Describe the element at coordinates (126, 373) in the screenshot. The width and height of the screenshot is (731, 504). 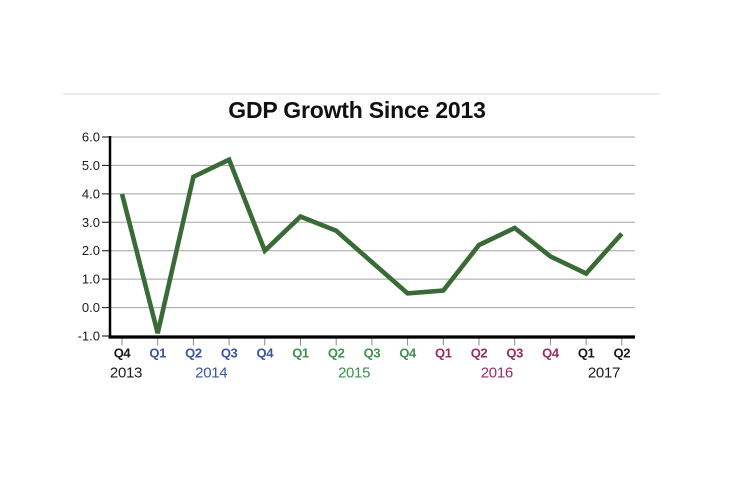
I see `year-label: 2013` at that location.